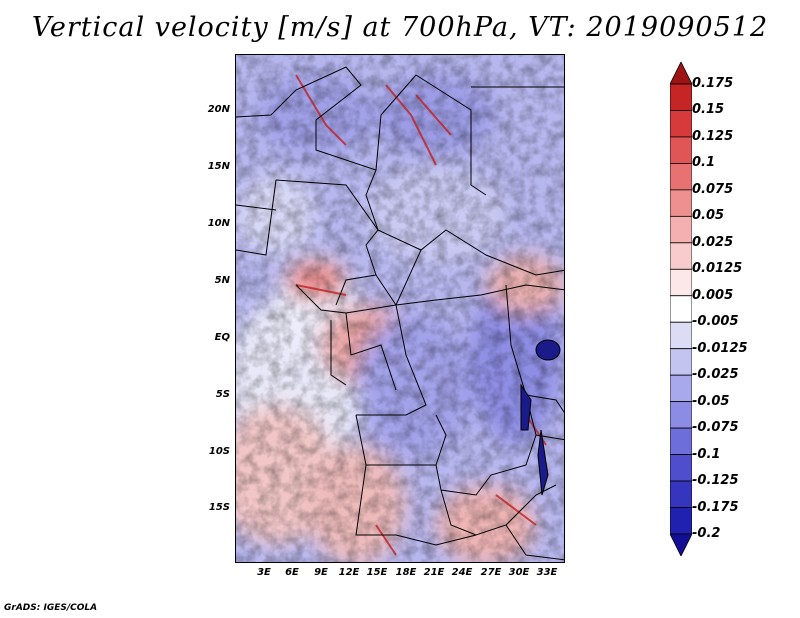 The width and height of the screenshot is (800, 618). What do you see at coordinates (218, 109) in the screenshot?
I see `lat-label-20n: 20N` at bounding box center [218, 109].